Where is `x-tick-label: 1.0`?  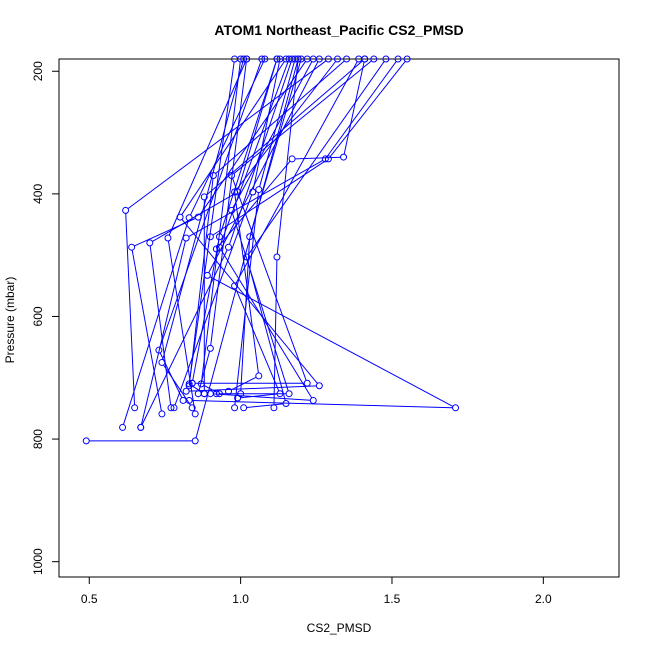 x-tick-label: 1.0 is located at coordinates (240, 599).